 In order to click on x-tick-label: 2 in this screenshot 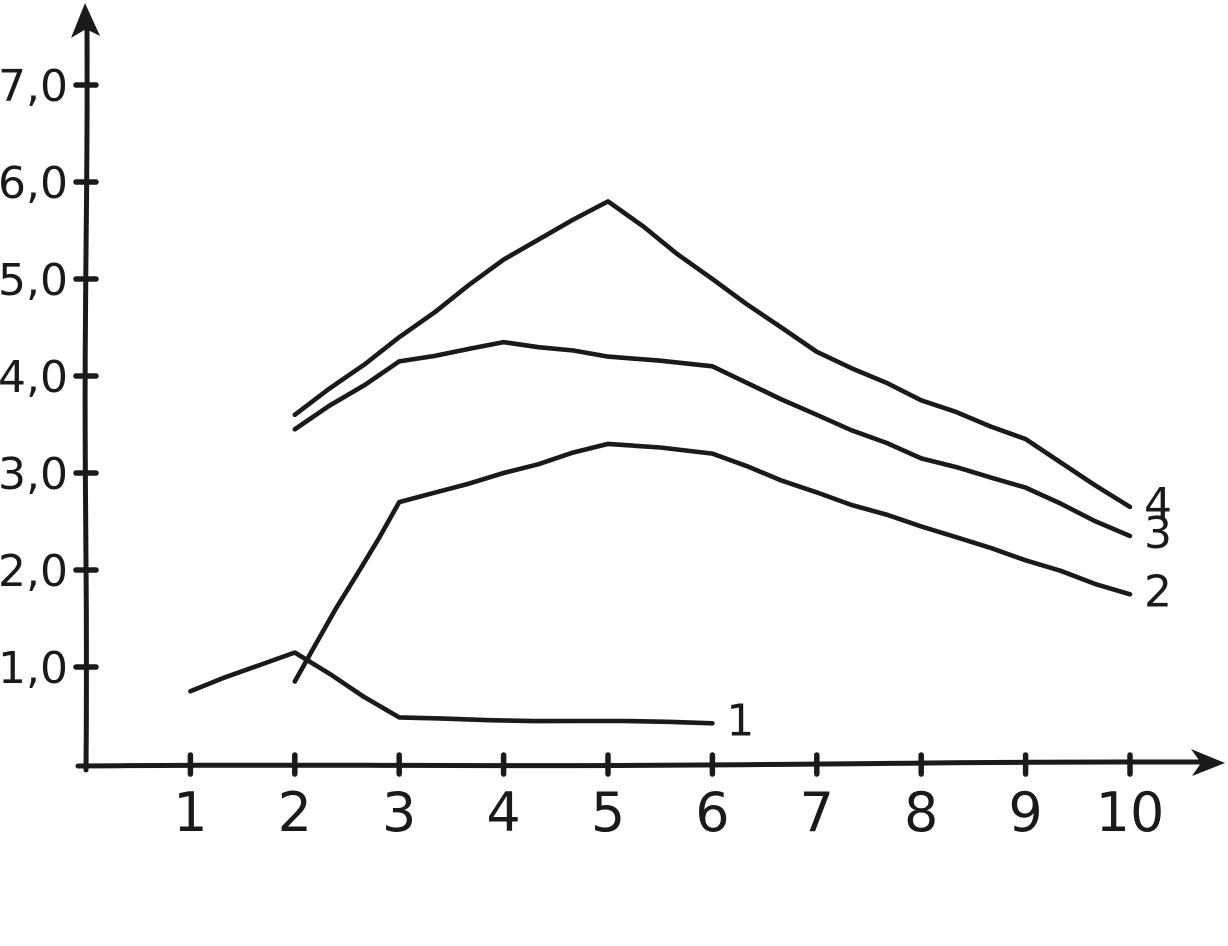, I will do `click(295, 812)`.